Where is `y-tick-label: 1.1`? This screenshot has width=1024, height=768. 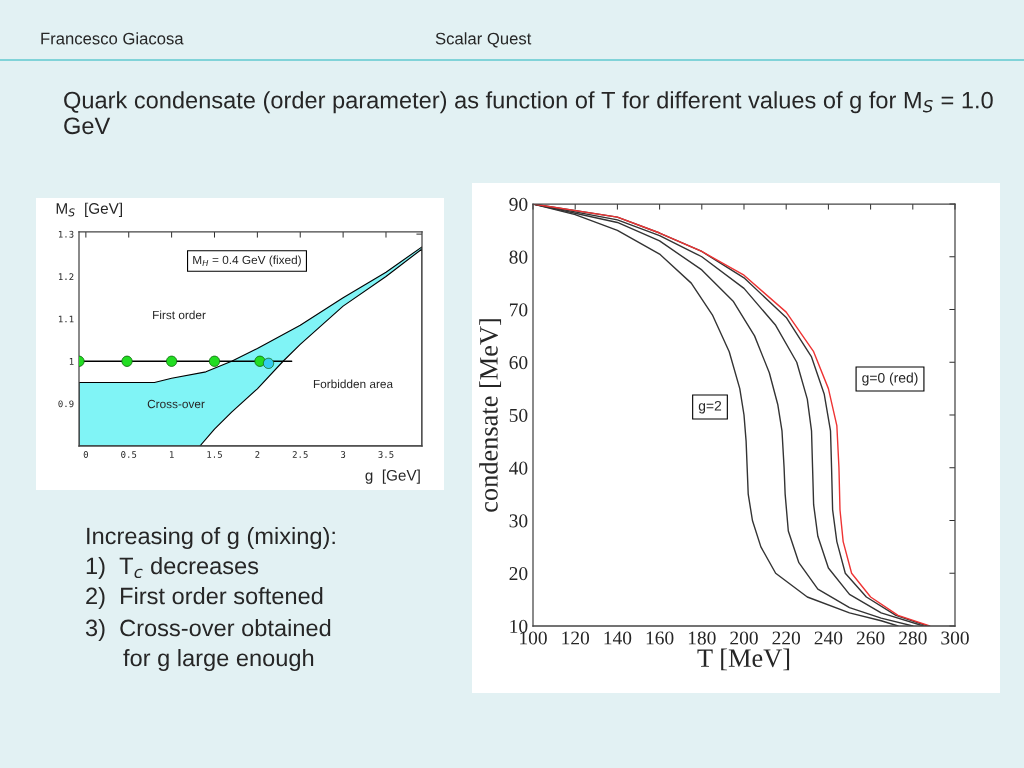
y-tick-label: 1.1 is located at coordinates (66, 319).